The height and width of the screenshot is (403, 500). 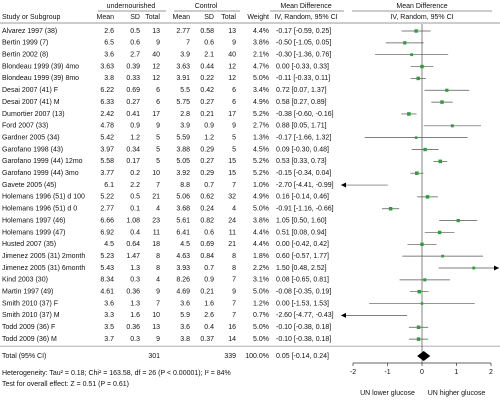 I want to click on ci-label: -0.15 [-0.34, 0.04], so click(x=303, y=173).